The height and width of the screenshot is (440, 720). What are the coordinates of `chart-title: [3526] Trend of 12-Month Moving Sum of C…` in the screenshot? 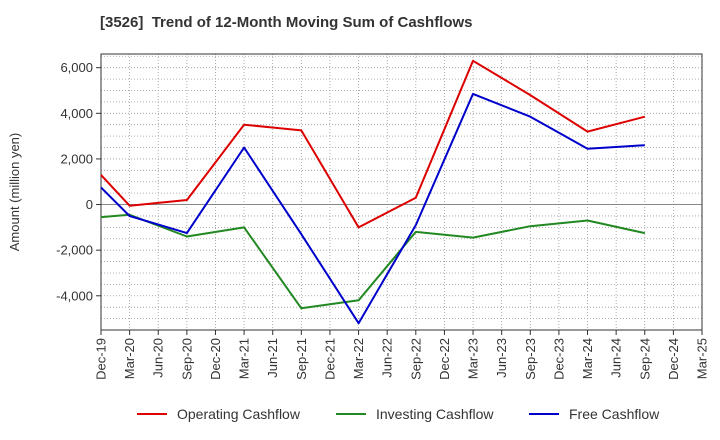 It's located at (286, 22).